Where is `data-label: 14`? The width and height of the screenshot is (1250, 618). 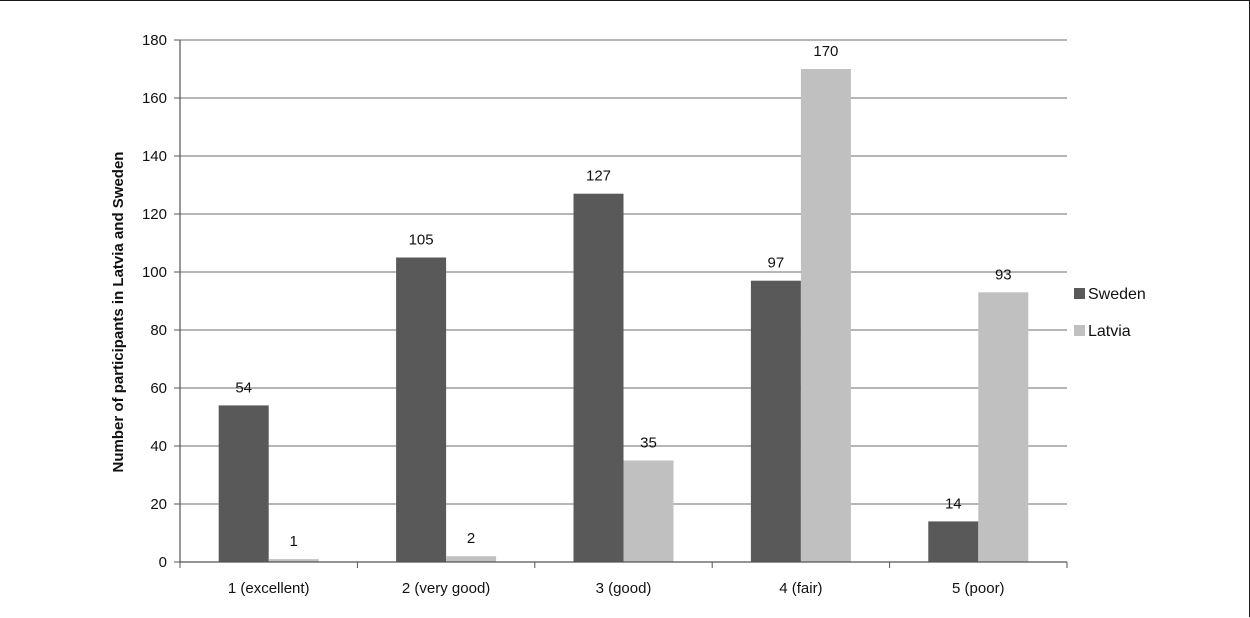
data-label: 14 is located at coordinates (953, 503).